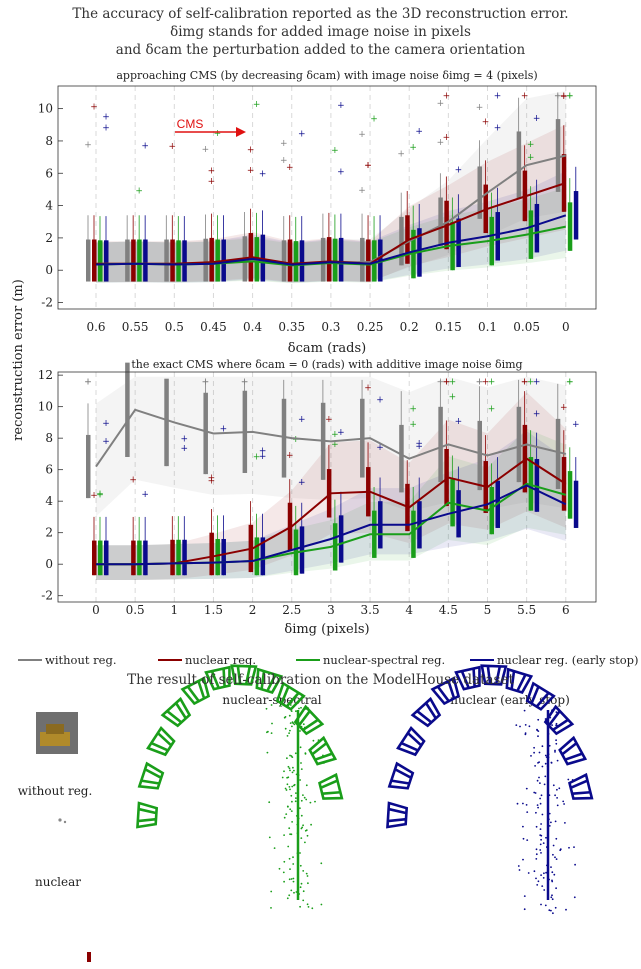 Image resolution: width=641 pixels, height=969 pixels. Describe the element at coordinates (55, 739) in the screenshot. I see `thumbnail-house` at that location.